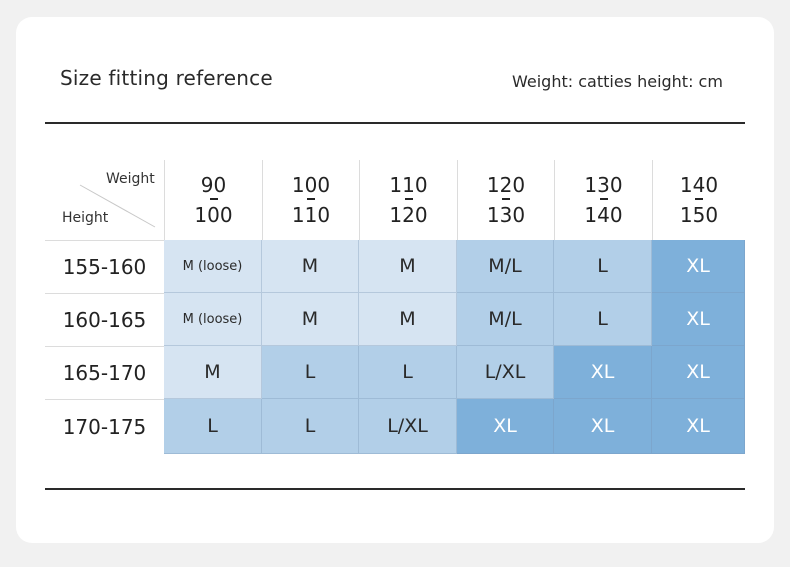 The image size is (790, 567). Describe the element at coordinates (166, 78) in the screenshot. I see `page-title: Size fitting reference` at that location.